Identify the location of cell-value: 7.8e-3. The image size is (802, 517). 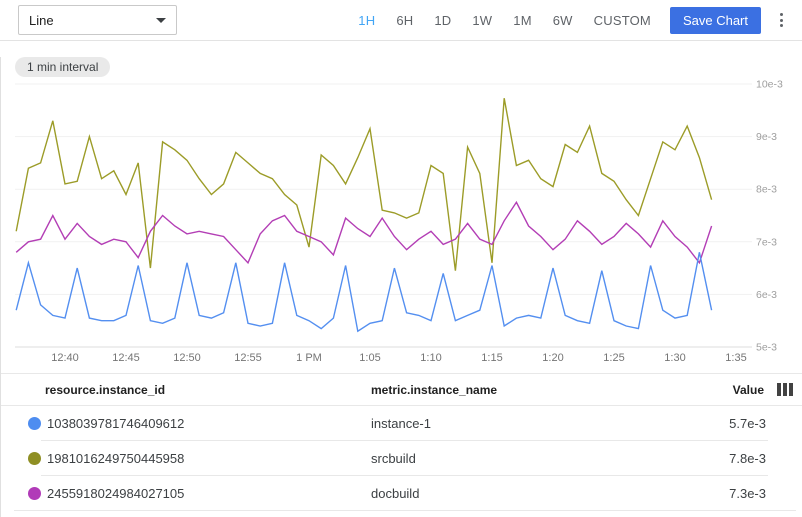
(747, 458).